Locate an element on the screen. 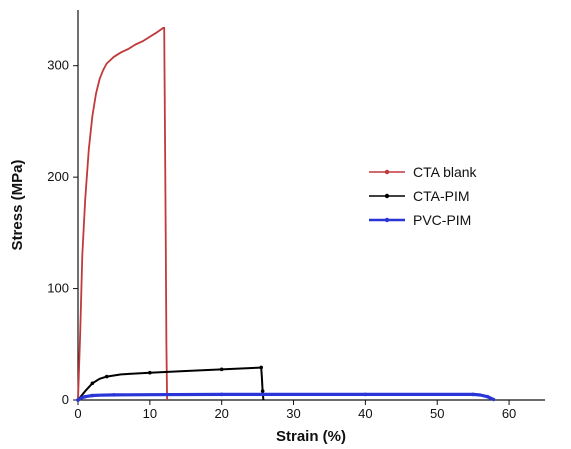 Image resolution: width=571 pixels, height=449 pixels. x-tick-label: 50 is located at coordinates (437, 413).